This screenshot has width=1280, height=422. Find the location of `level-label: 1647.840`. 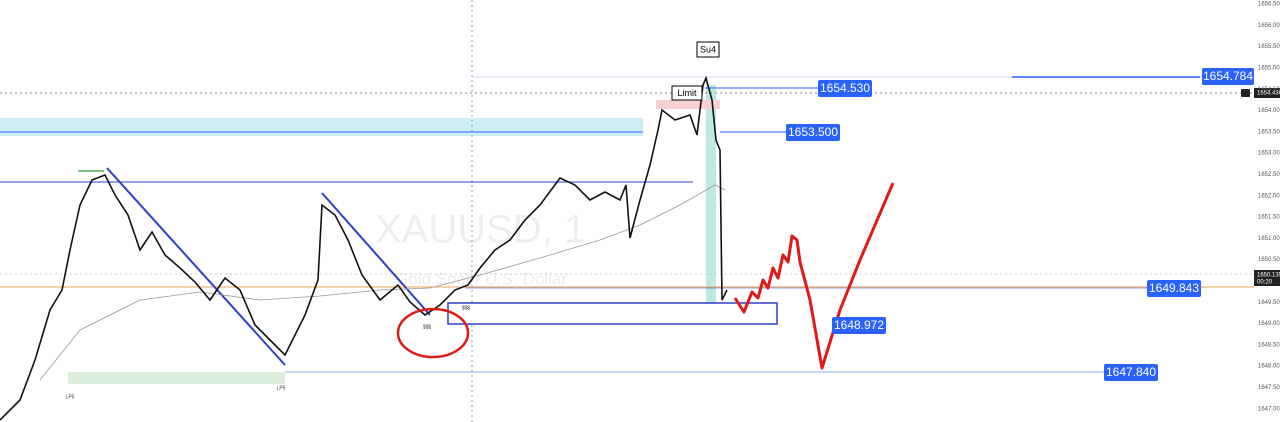

level-label: 1647.840 is located at coordinates (1131, 372).